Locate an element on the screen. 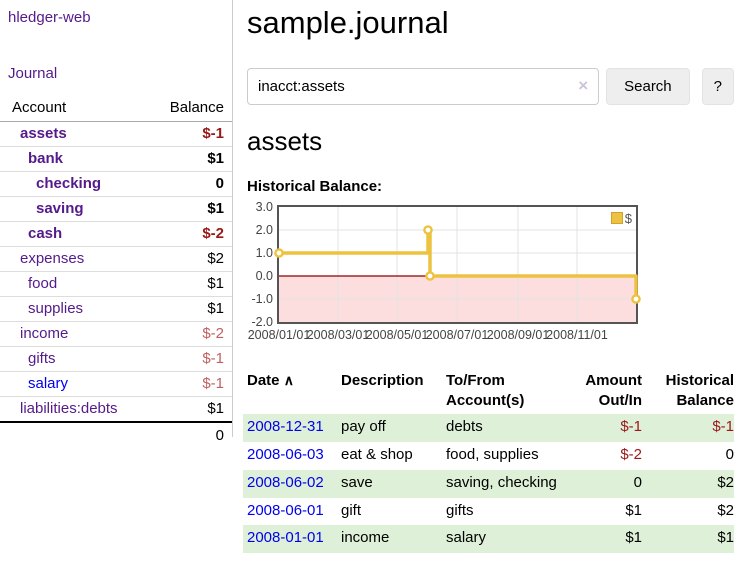 The image size is (742, 582). transaction-amount: 0 is located at coordinates (637, 482).